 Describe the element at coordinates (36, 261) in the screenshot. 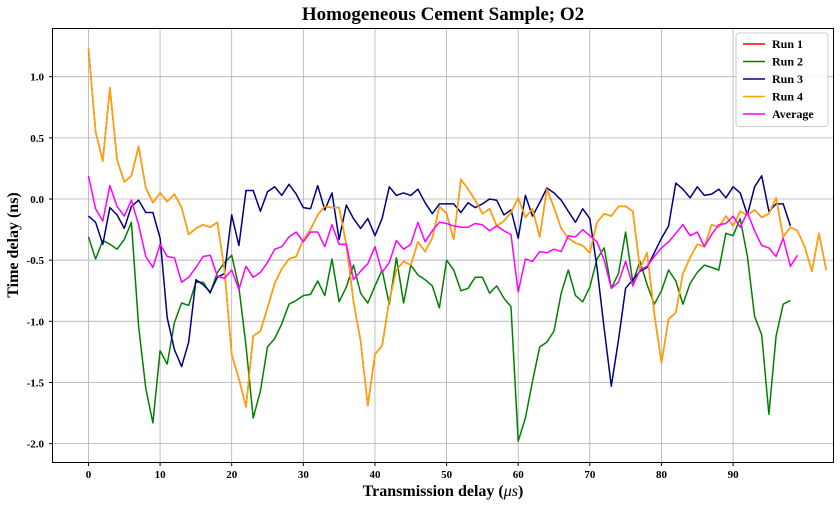

I see `y-tick-label: -0.5` at that location.